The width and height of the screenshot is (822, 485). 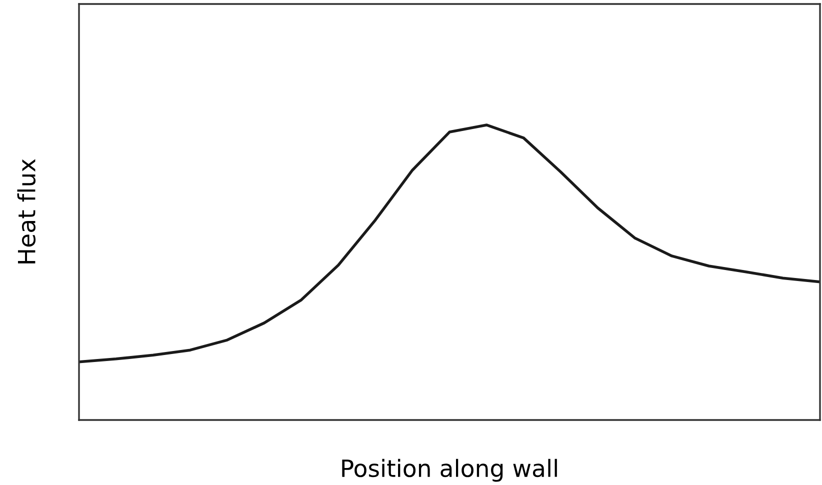 I want to click on y-axis-title: Heat flux, so click(x=26, y=211).